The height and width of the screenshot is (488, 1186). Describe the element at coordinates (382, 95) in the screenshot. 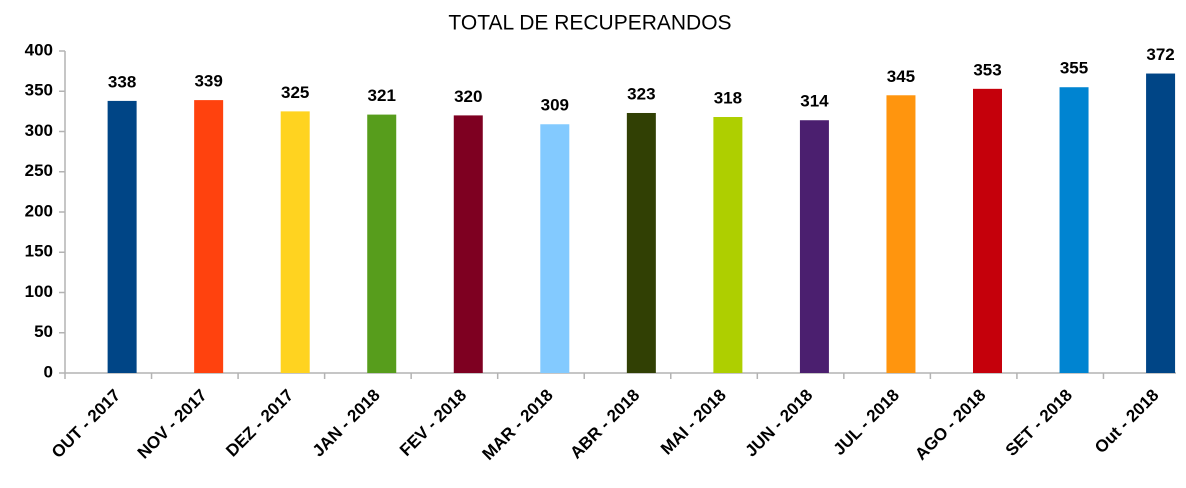

I see `value-label: 321` at that location.